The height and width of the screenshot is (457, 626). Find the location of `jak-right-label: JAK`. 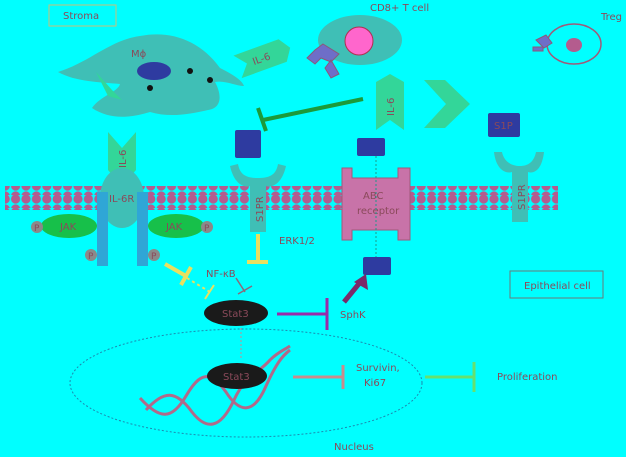

jak-right-label: JAK is located at coordinates (174, 227).